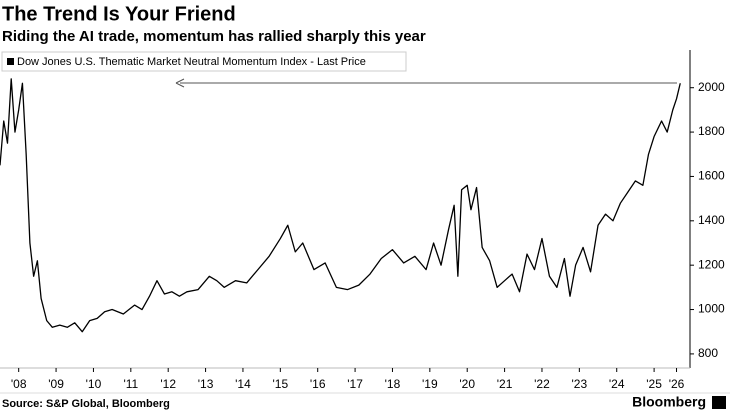 The width and height of the screenshot is (730, 411). I want to click on x-tick-label: '12, so click(168, 384).